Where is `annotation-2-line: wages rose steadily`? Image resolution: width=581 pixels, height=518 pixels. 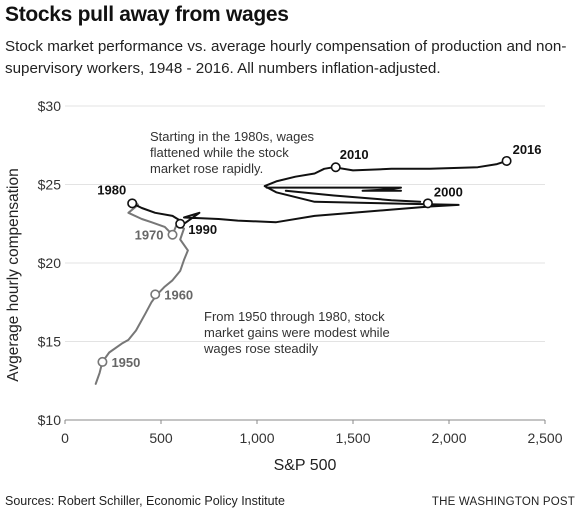 annotation-2-line: wages rose steadily is located at coordinates (261, 348).